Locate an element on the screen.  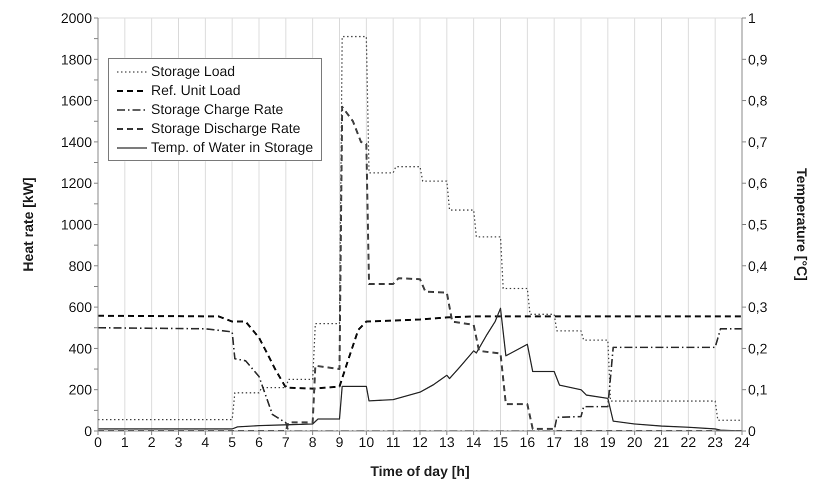
y2-tick-label: 0,5 is located at coordinates (758, 224).